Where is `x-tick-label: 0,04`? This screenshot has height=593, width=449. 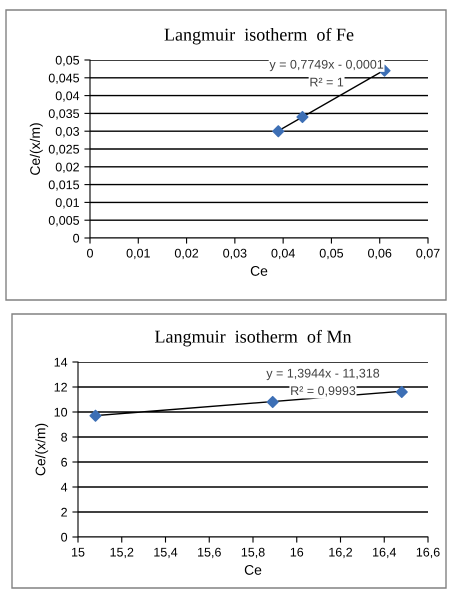
x-tick-label: 0,04 is located at coordinates (283, 254).